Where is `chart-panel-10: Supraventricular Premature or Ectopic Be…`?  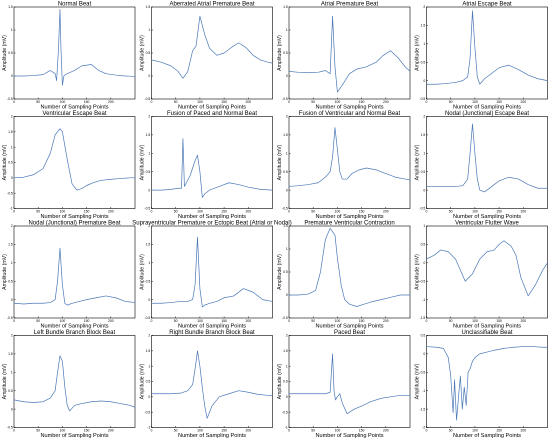 chart-panel-10: Supraventricular Premature or Ectopic Be… is located at coordinates (211, 275).